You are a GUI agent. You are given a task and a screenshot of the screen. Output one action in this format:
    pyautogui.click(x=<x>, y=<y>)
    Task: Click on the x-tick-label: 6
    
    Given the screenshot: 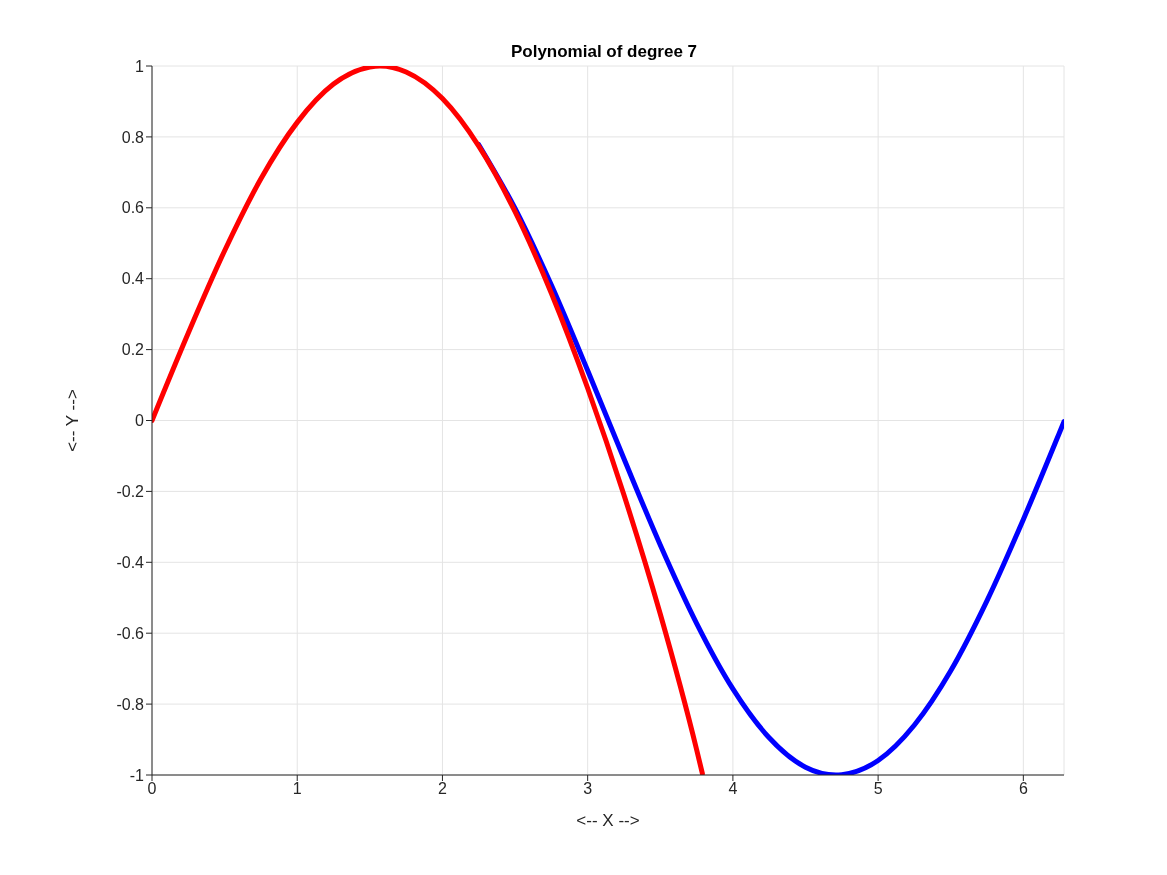 What is the action you would take?
    pyautogui.click(x=1023, y=789)
    